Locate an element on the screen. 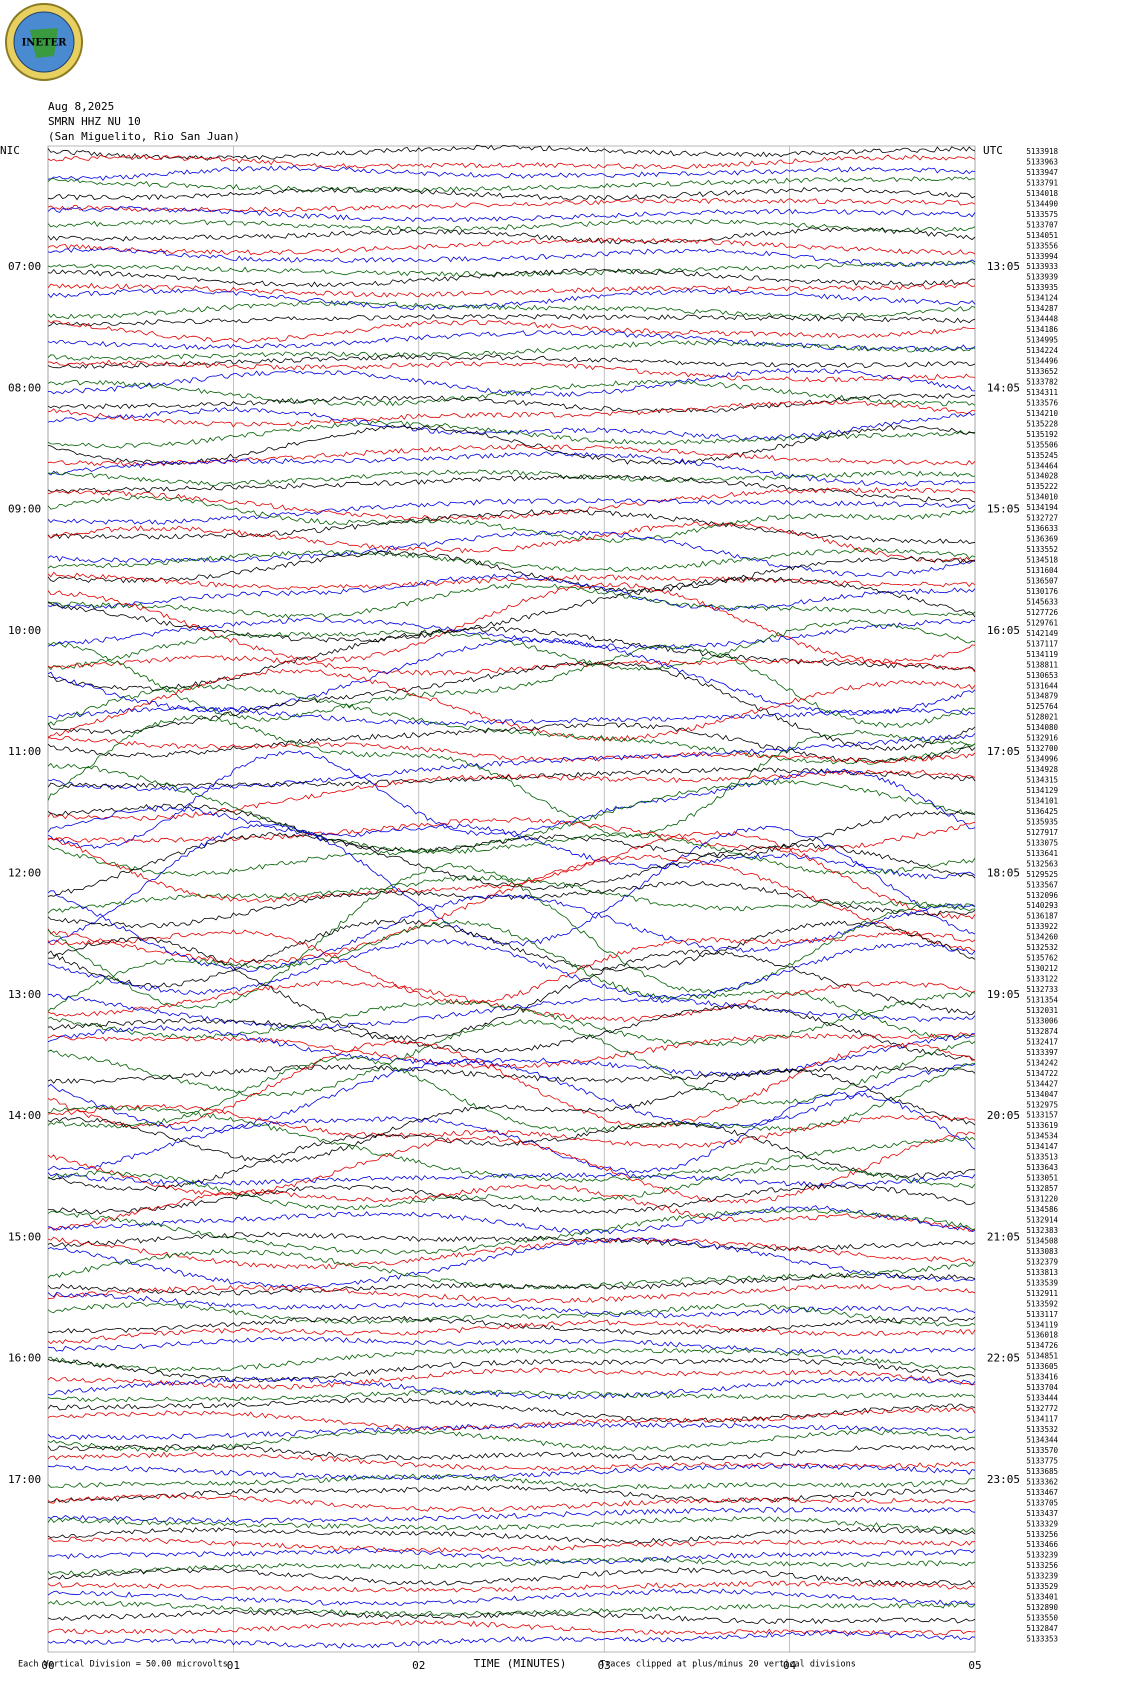 This screenshot has height=1689, width=1130. right-time: 17:05 is located at coordinates (1003, 751).